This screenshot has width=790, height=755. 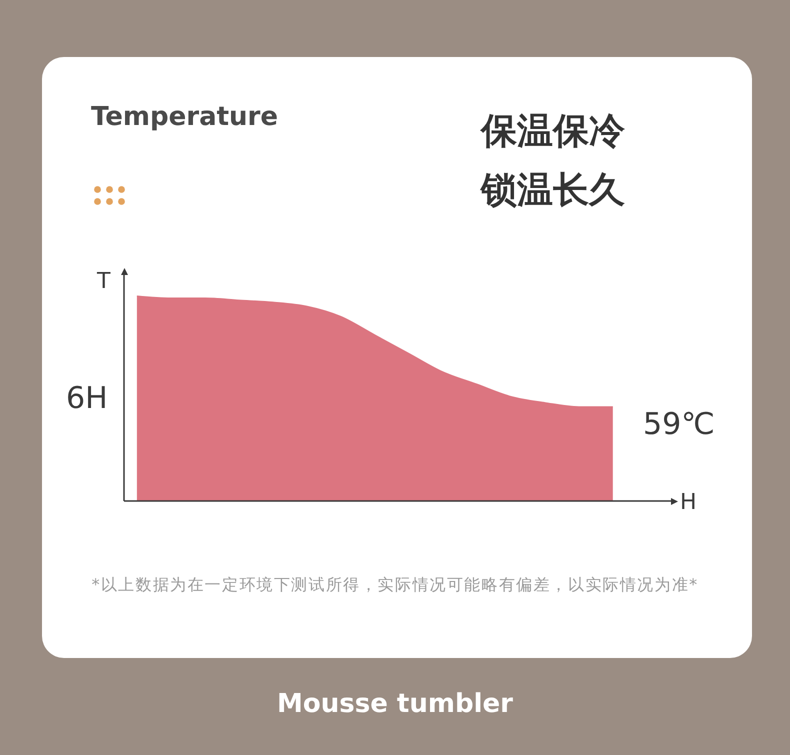 What do you see at coordinates (395, 585) in the screenshot?
I see `text: *以上数据为在一定环境下测试所得，实际情况可能略有偏差，以实际情况为准*` at bounding box center [395, 585].